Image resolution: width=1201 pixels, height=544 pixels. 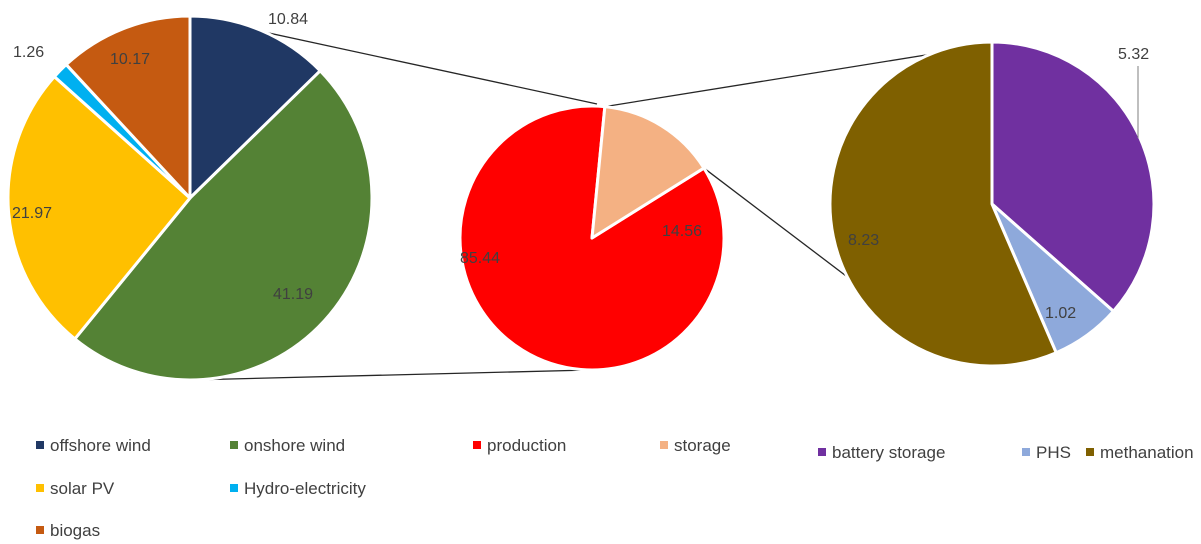 What do you see at coordinates (294, 445) in the screenshot?
I see `legend-label-onshore-wind: onshore wind` at bounding box center [294, 445].